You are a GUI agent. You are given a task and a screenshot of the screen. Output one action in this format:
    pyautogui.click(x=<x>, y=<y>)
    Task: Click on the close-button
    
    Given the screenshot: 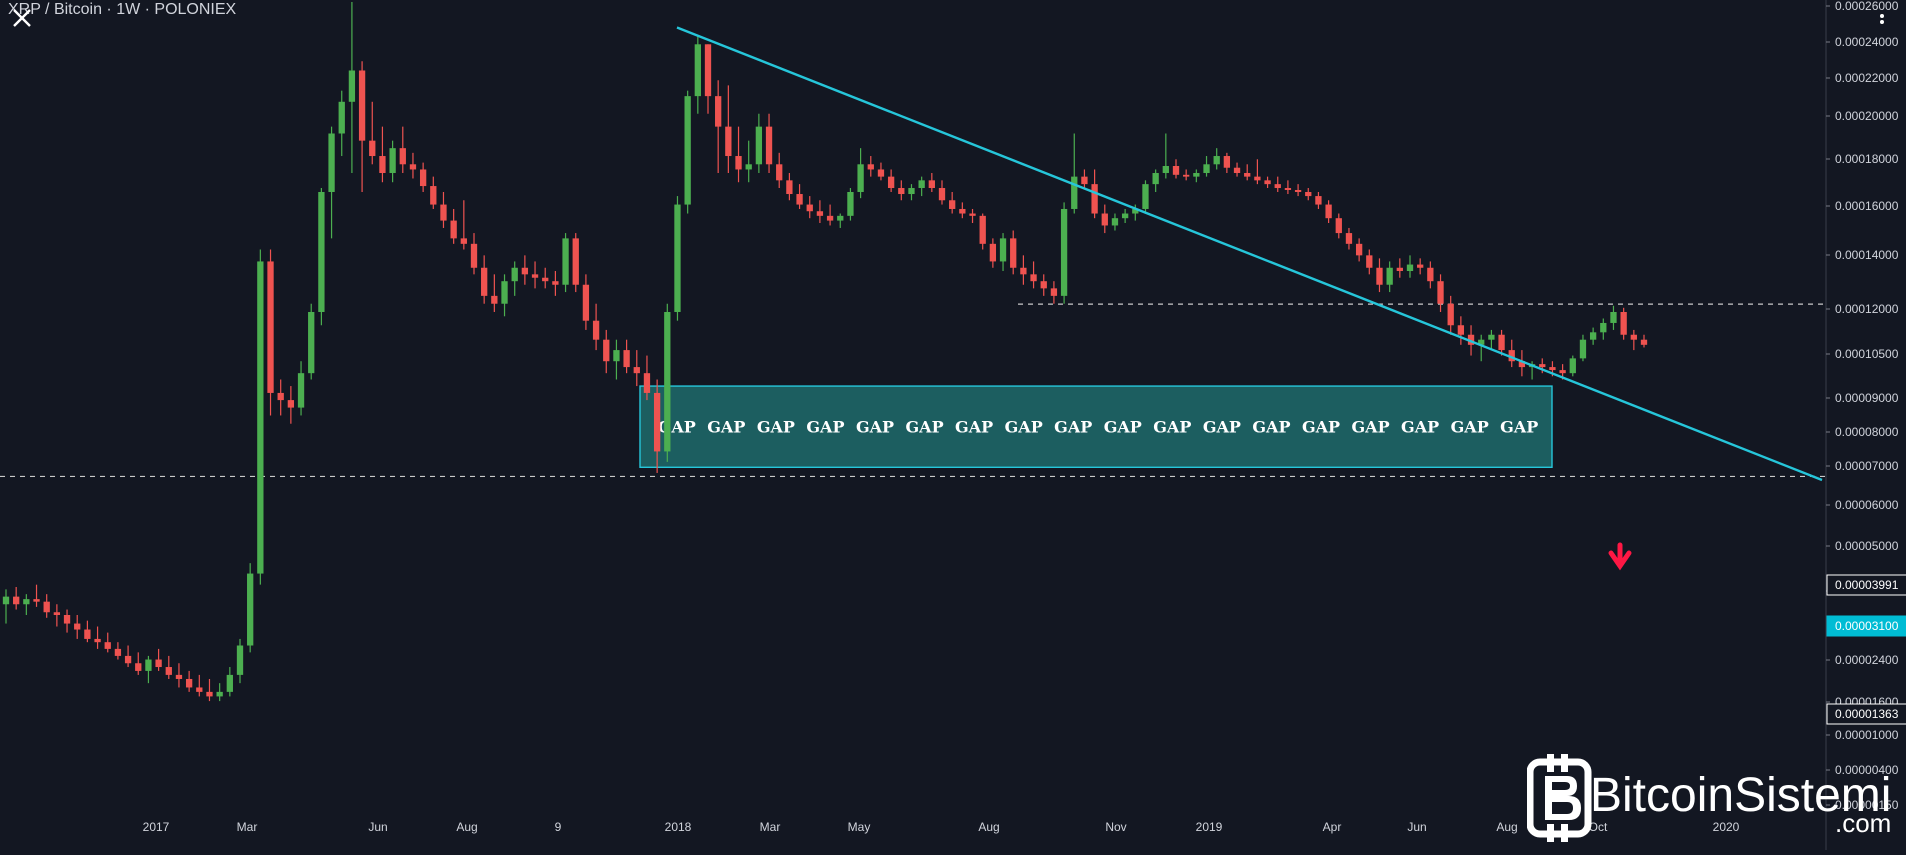 What is the action you would take?
    pyautogui.click(x=22, y=18)
    